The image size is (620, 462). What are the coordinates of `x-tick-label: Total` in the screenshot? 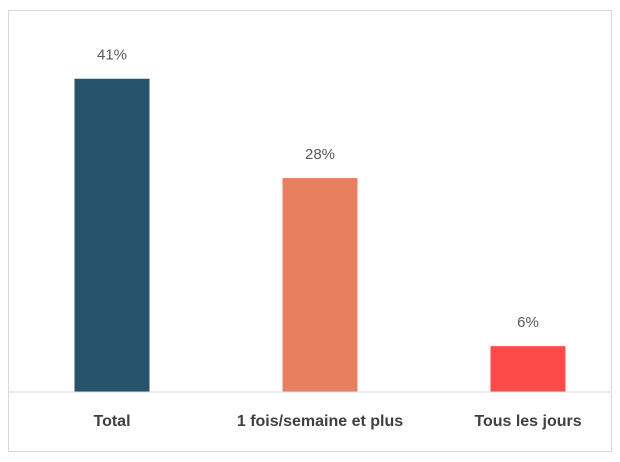 It's located at (112, 421).